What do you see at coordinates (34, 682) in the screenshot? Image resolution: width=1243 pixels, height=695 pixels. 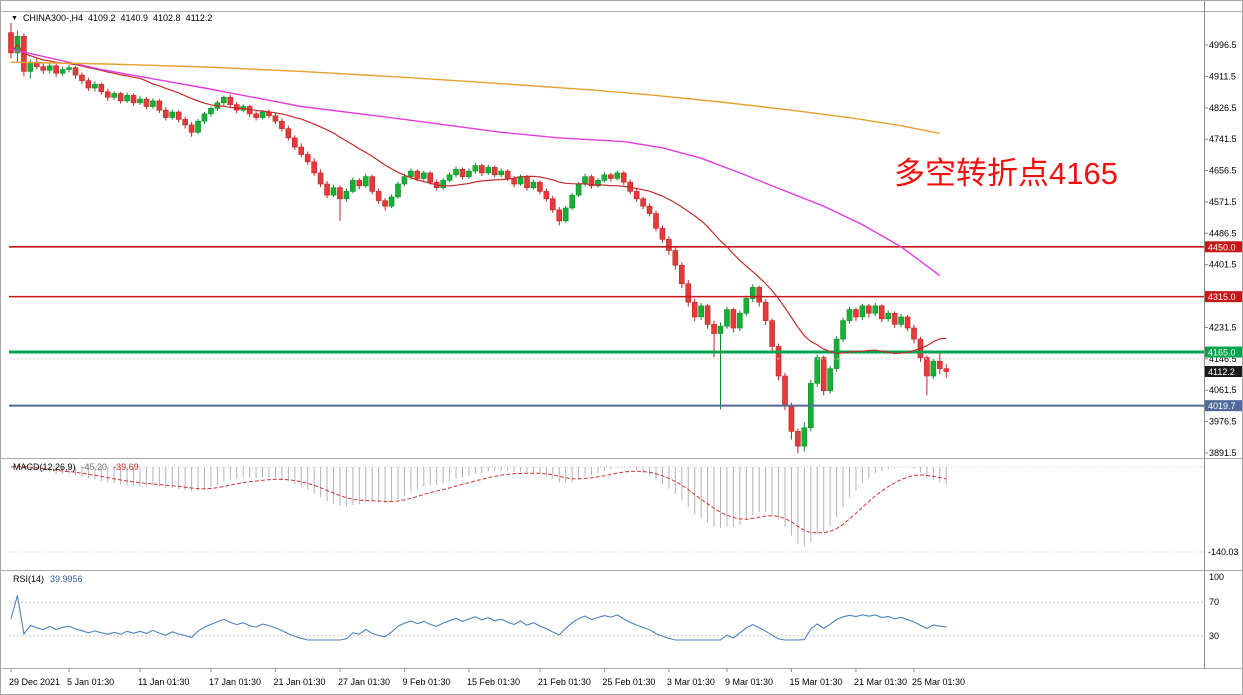 I see `svg-text: 29 Dec 2021` at bounding box center [34, 682].